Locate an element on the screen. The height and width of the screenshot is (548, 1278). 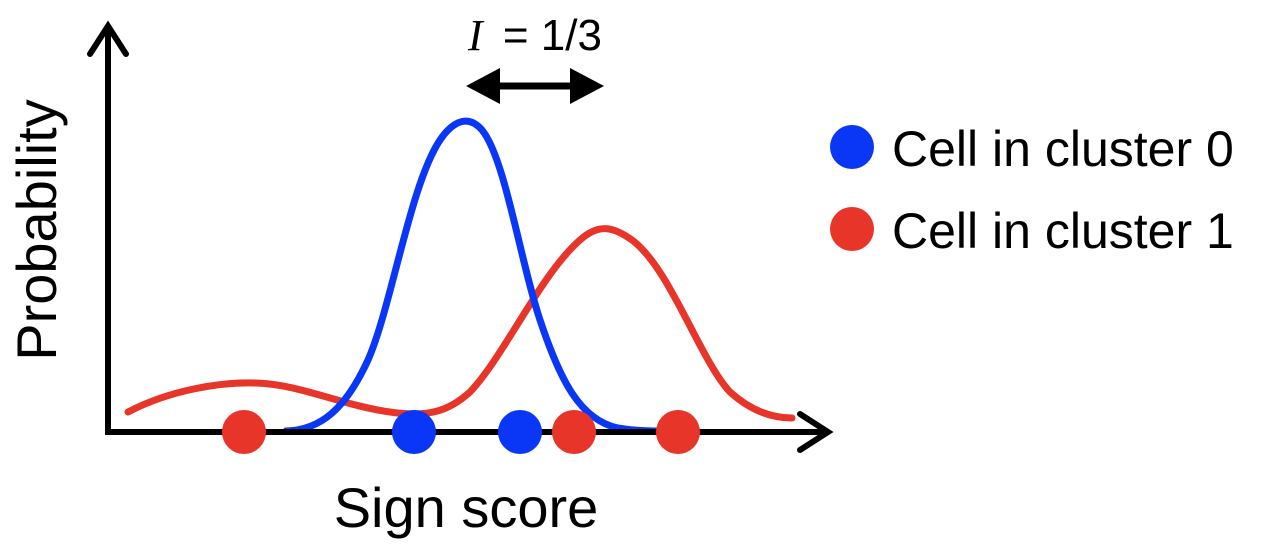
annotation-symbol: I is located at coordinates (476, 35).